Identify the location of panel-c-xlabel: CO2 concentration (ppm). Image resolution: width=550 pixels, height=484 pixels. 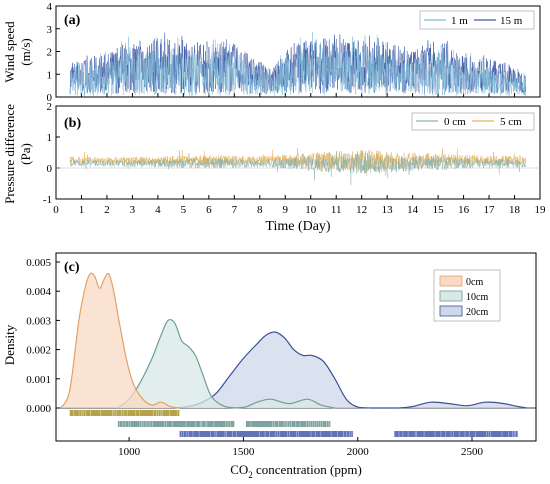
(296, 471).